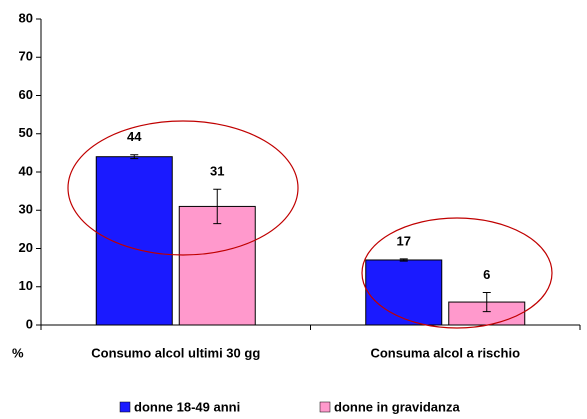 This screenshot has height=419, width=587. I want to click on legend-label: donne 18-49 anni, so click(187, 406).